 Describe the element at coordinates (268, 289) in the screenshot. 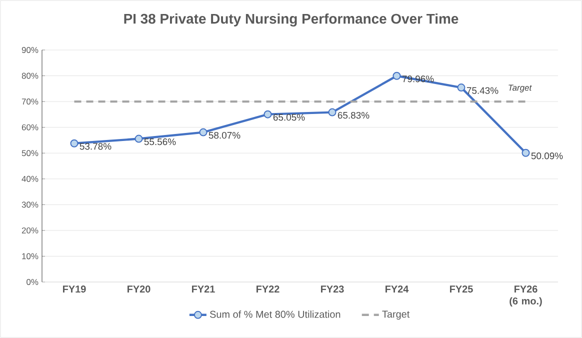

I see `x-tick-label: FY22` at that location.